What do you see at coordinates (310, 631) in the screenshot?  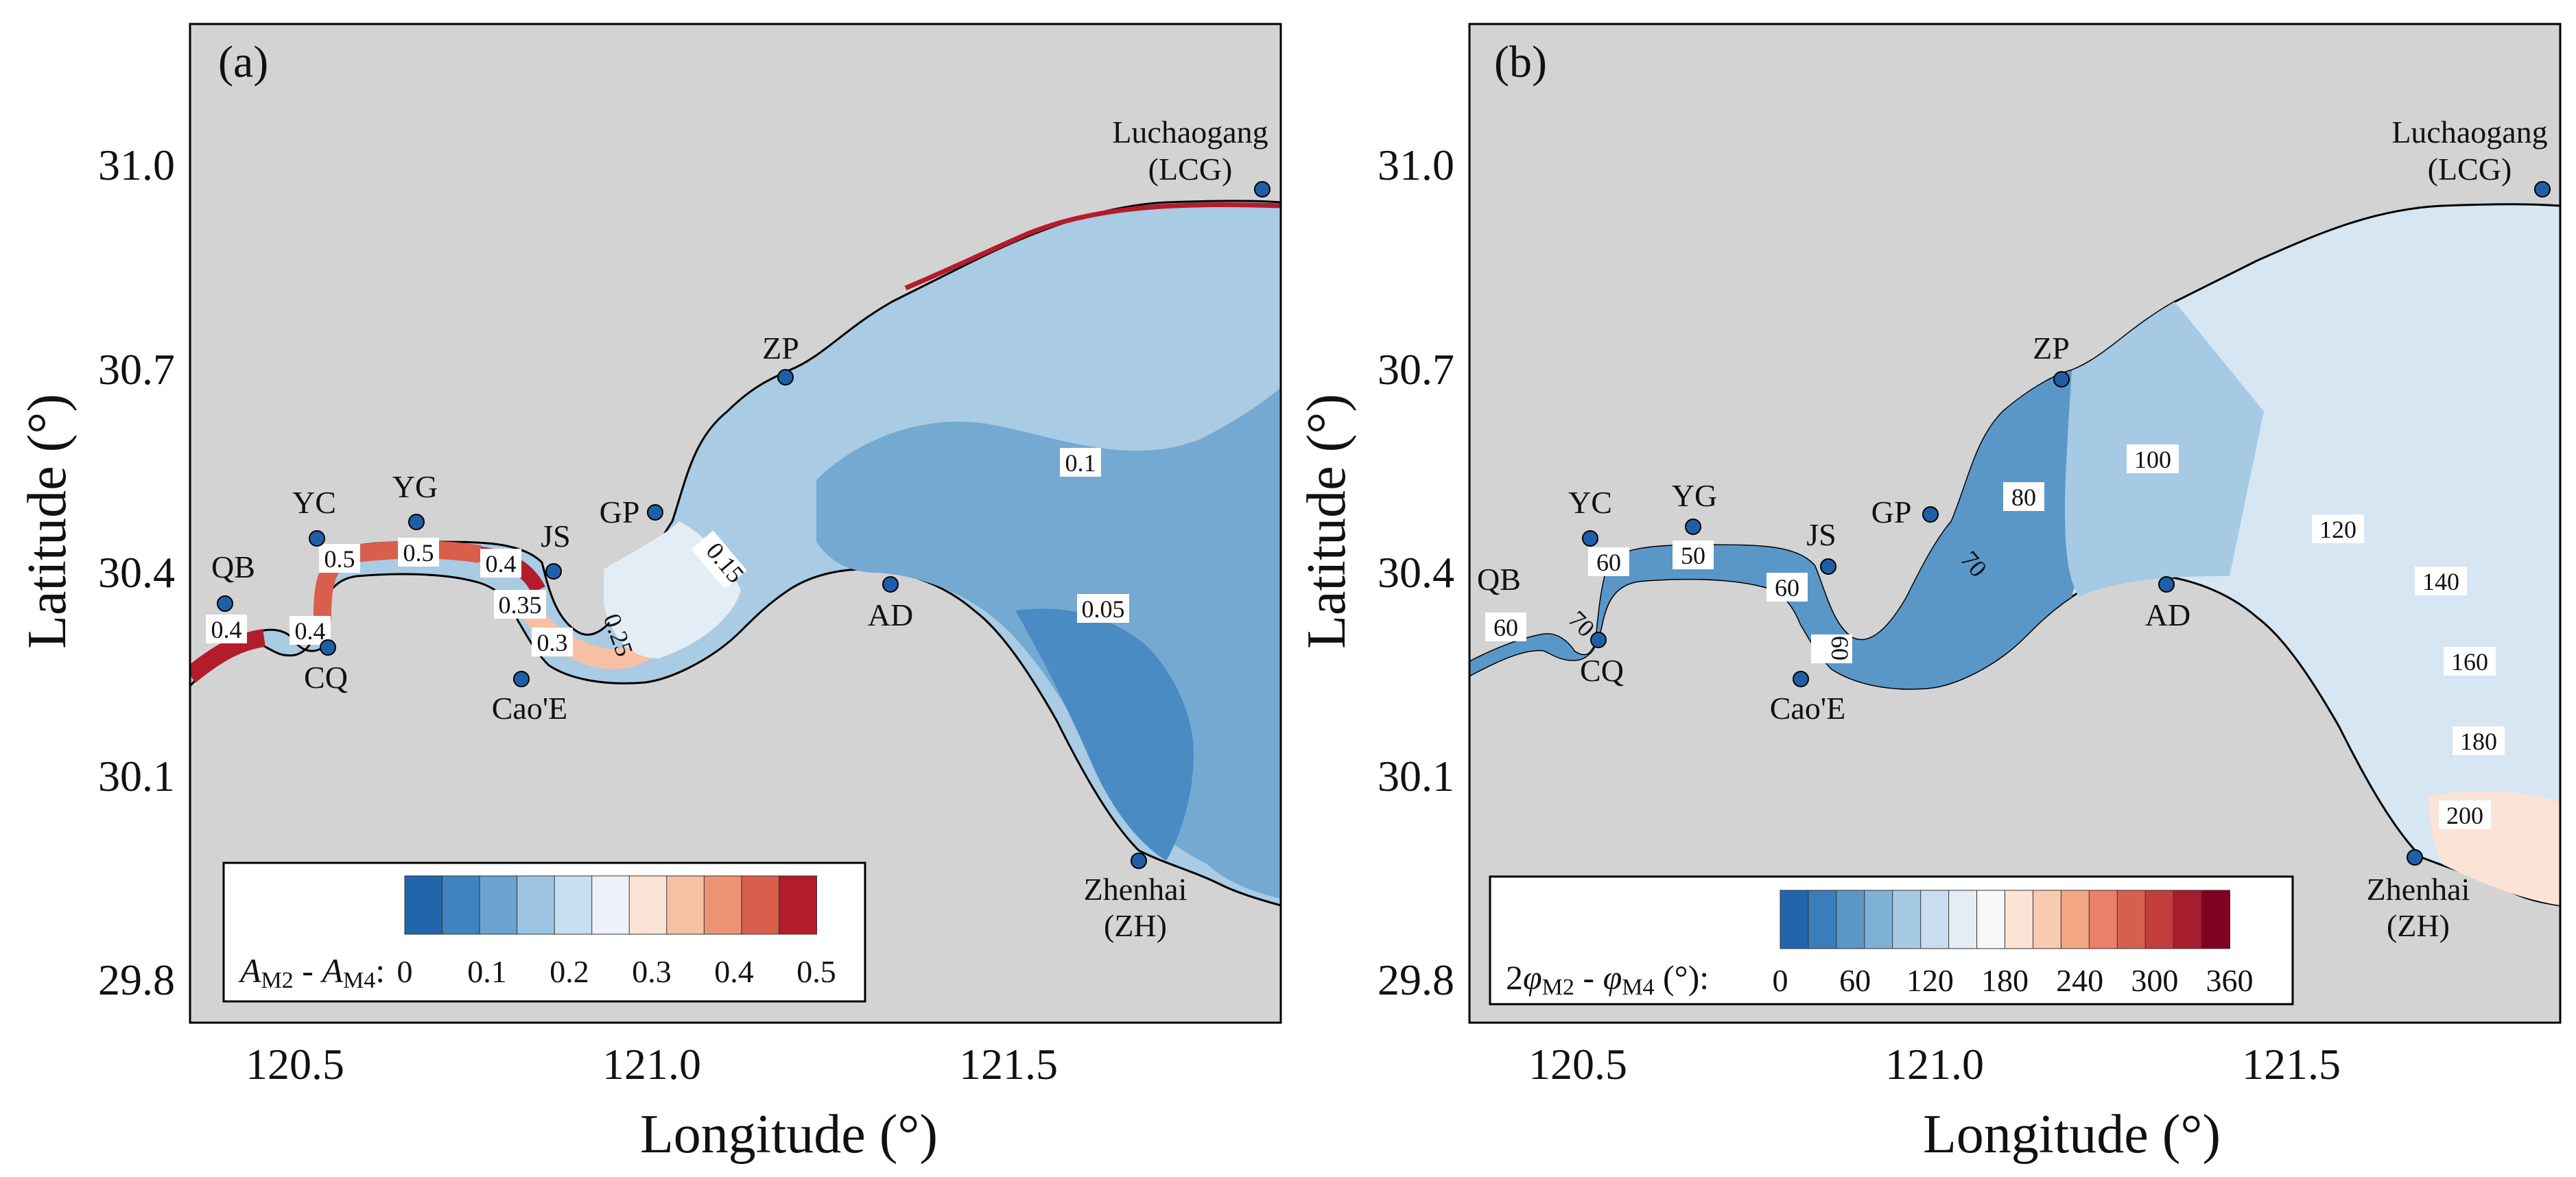 I see `svg-text: 0.4` at bounding box center [310, 631].